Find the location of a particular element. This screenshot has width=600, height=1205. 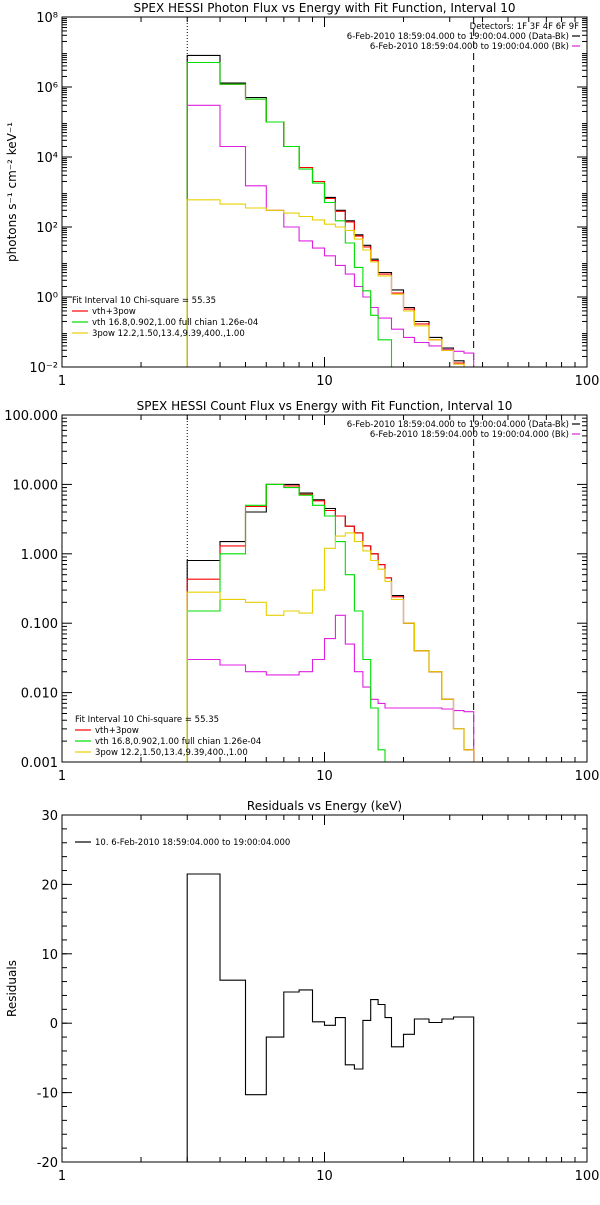

y-tick-label: -20 is located at coordinates (47, 1163).